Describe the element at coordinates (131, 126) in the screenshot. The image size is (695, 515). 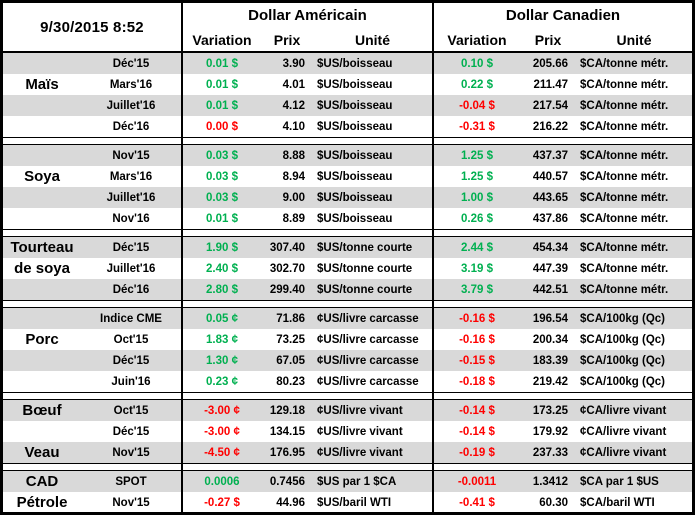
I see `contract-cell: Déc'16` at that location.